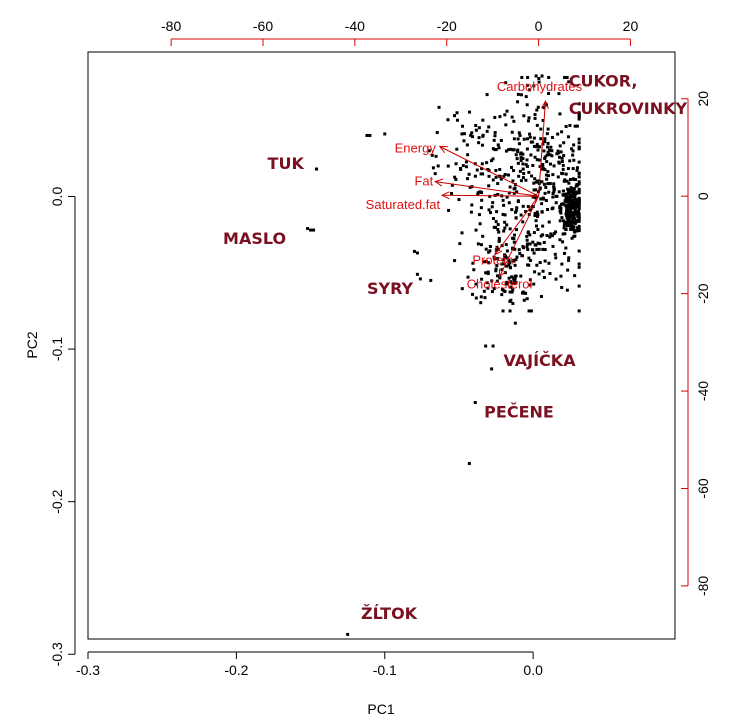 This screenshot has height=723, width=731. Describe the element at coordinates (439, 182) in the screenshot. I see `arrow-head` at that location.